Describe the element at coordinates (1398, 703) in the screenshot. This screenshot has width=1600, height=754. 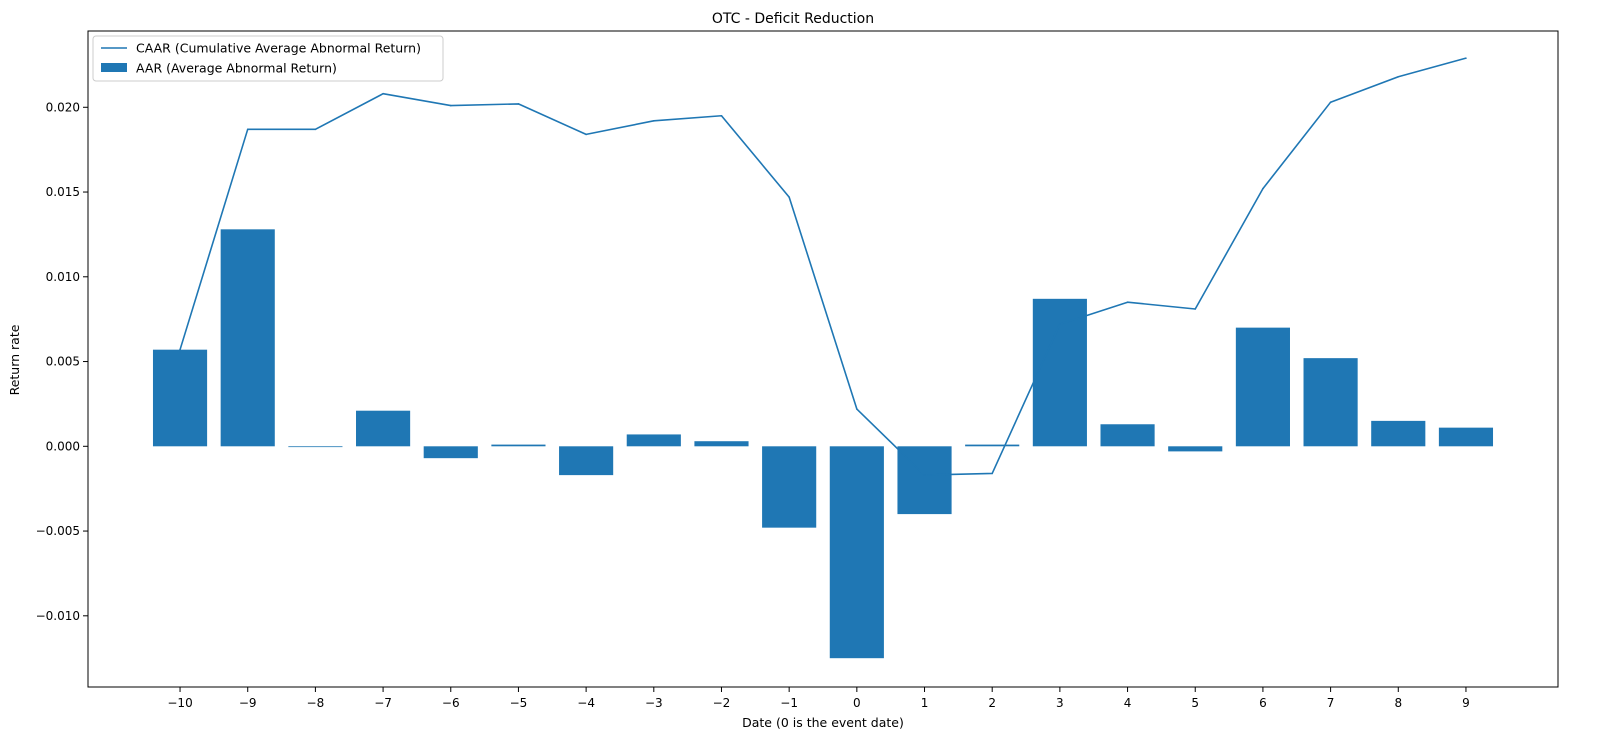
I see `x-tick-label: 8` at that location.